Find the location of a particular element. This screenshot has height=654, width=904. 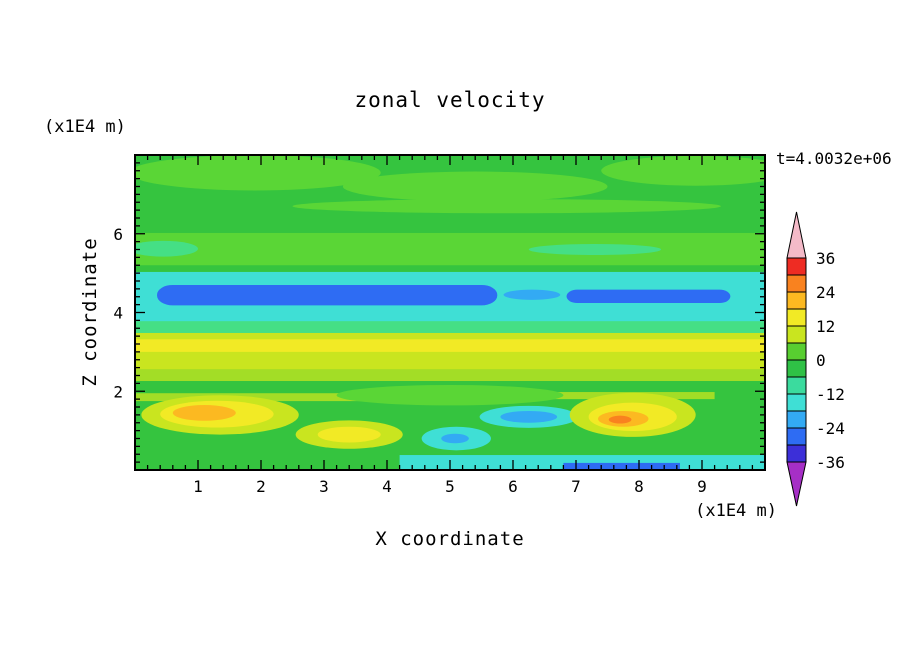

y-tick-label: 2 is located at coordinates (118, 391).